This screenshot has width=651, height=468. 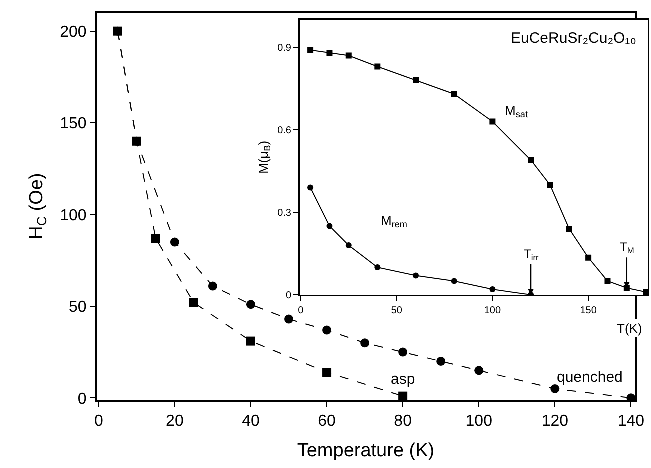 I want to click on y-tick-label: 0.9, so click(x=285, y=48).